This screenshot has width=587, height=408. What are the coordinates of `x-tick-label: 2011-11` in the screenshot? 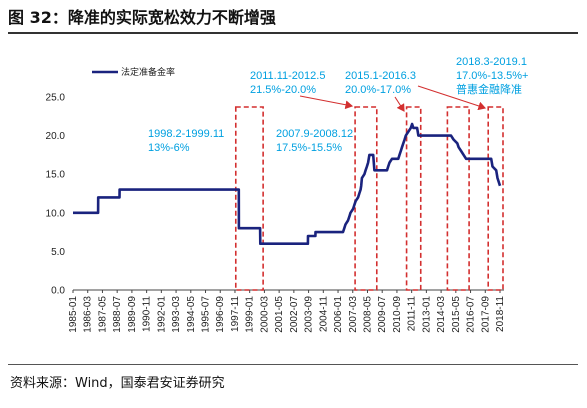 It's located at (412, 314).